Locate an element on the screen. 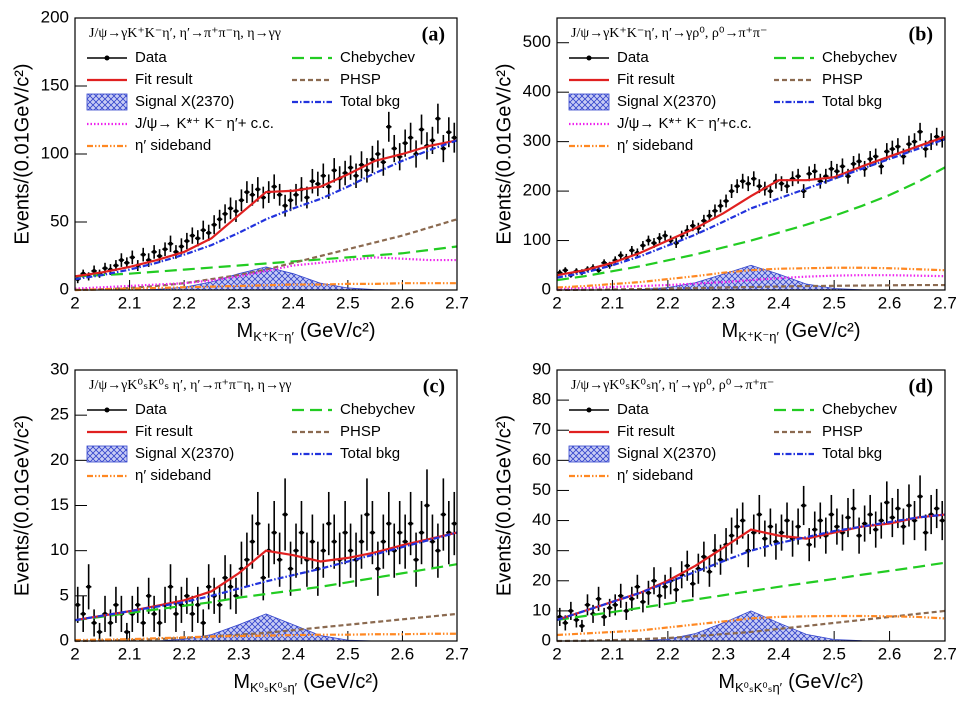 The height and width of the screenshot is (706, 965). y-tick-label: 400 is located at coordinates (537, 91).